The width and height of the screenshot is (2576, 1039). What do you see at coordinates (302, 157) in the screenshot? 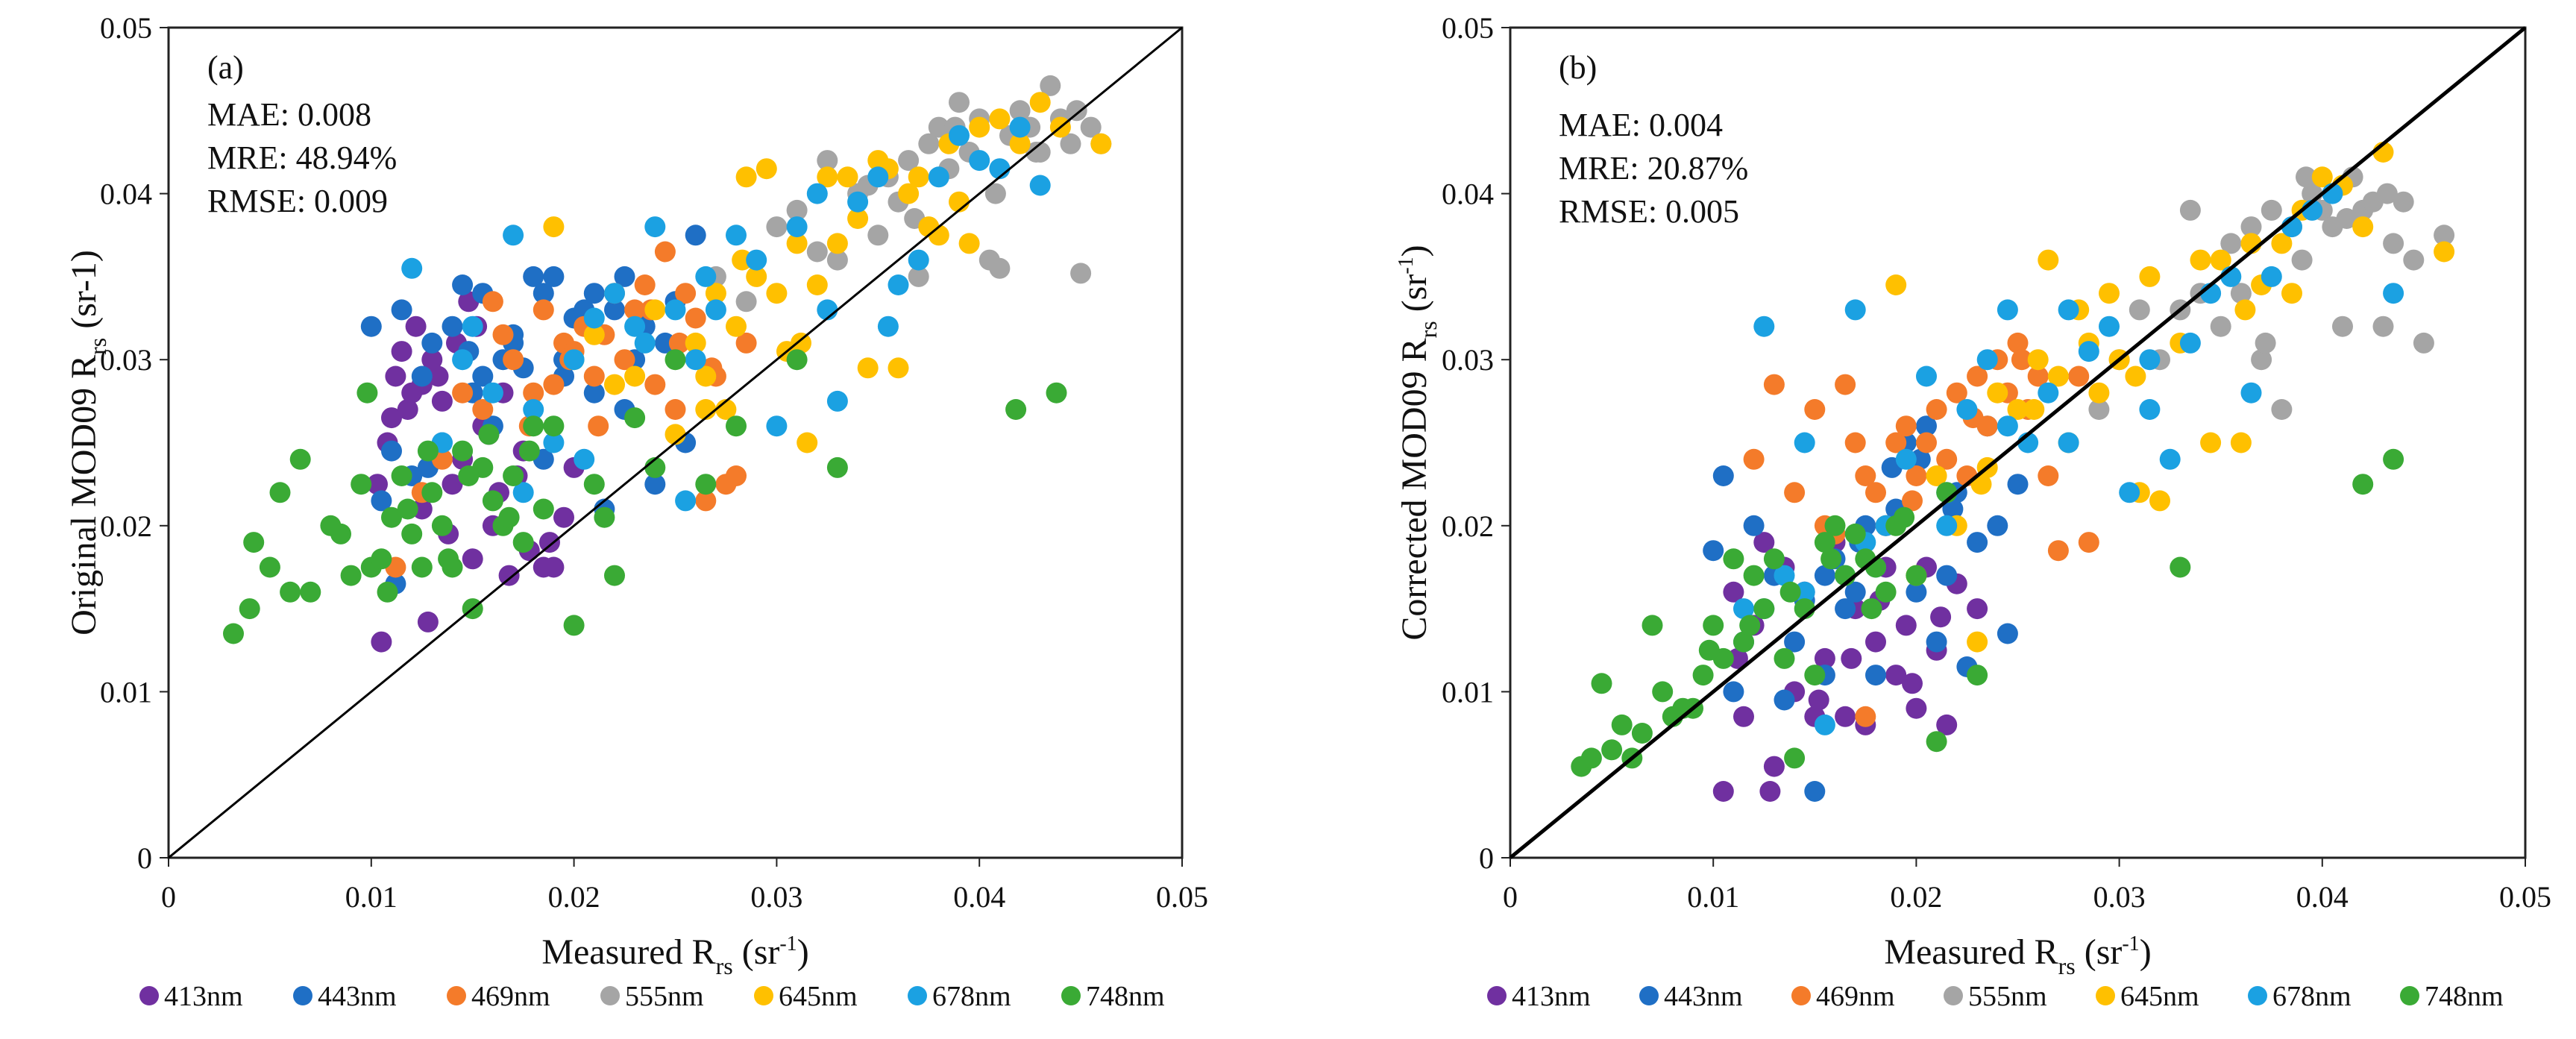
I see `stat-text: MRE: 48.94%` at bounding box center [302, 157].